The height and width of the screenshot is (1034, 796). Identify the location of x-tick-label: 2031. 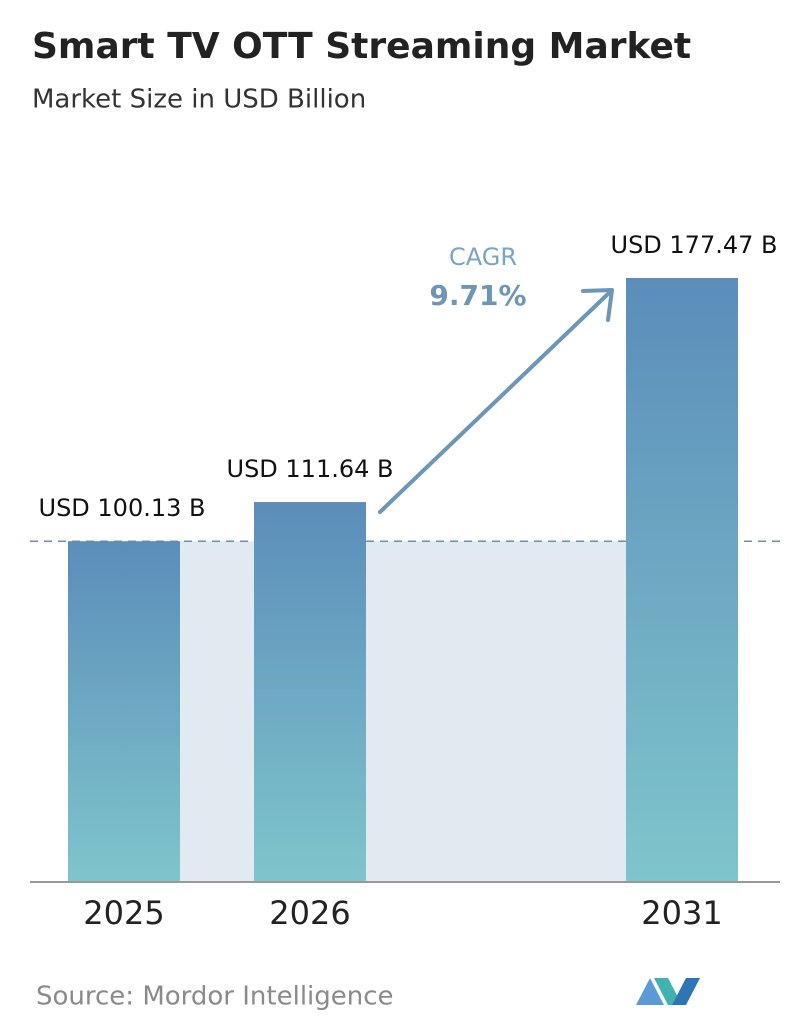
(681, 913).